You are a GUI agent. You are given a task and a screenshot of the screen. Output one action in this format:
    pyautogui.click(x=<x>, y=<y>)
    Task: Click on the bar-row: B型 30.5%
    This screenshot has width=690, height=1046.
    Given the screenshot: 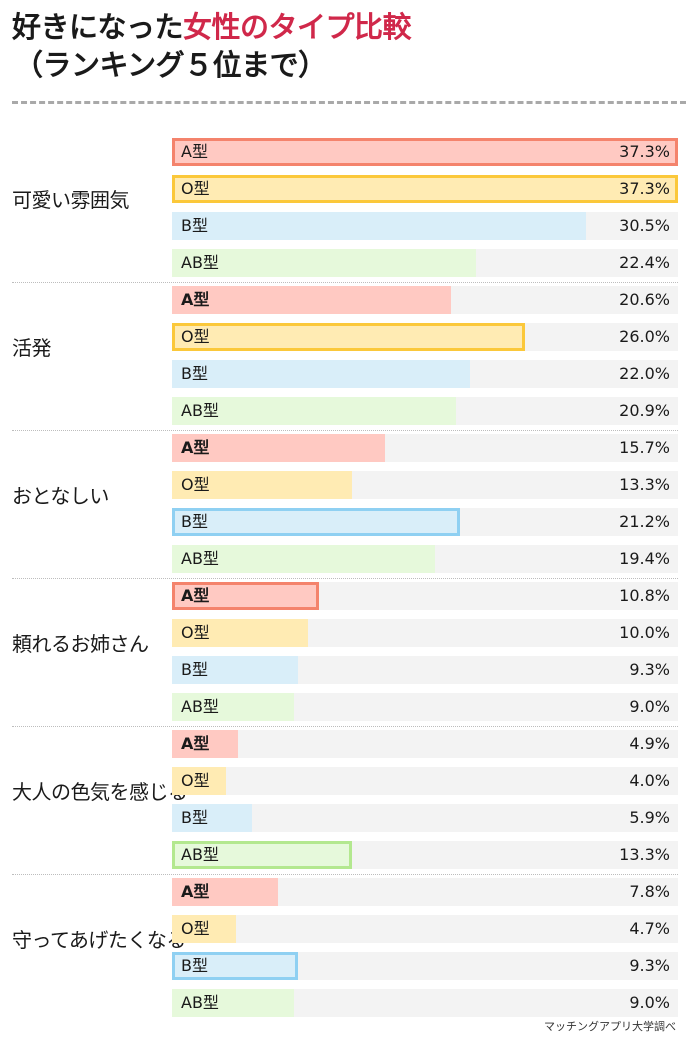 What is the action you would take?
    pyautogui.click(x=425, y=226)
    